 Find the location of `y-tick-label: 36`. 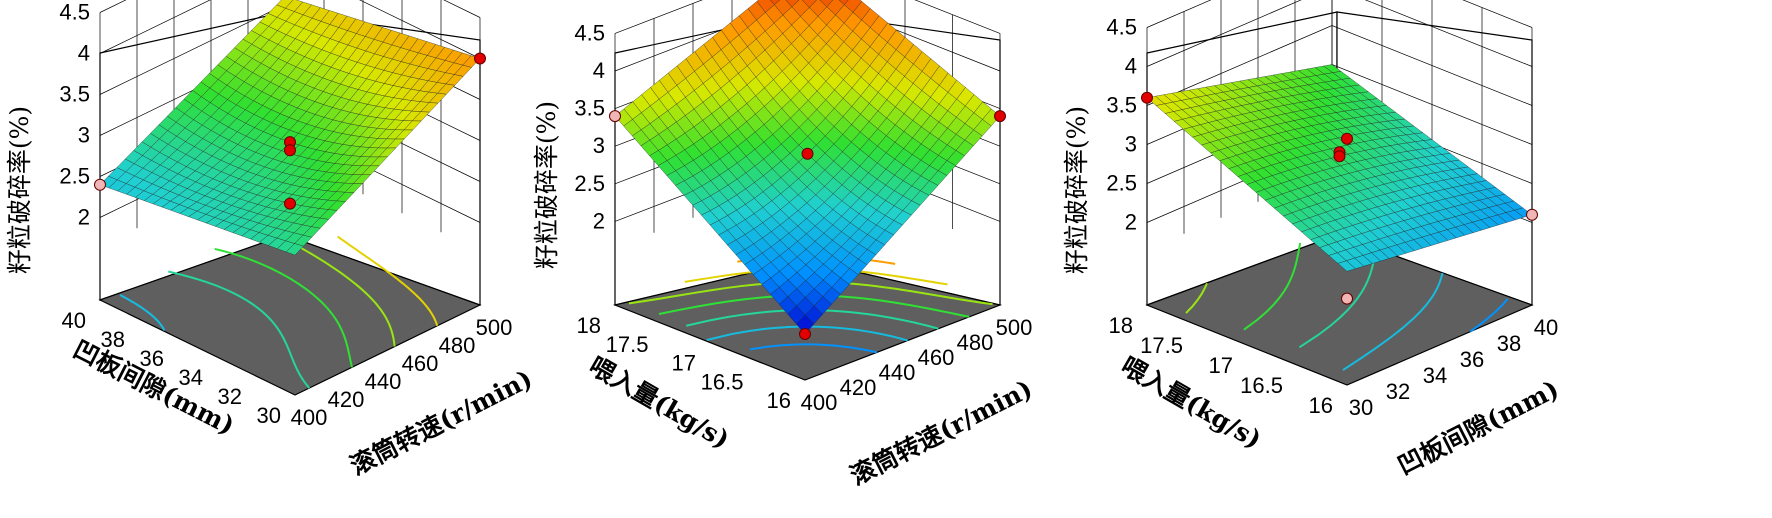

y-tick-label: 36 is located at coordinates (152, 358).